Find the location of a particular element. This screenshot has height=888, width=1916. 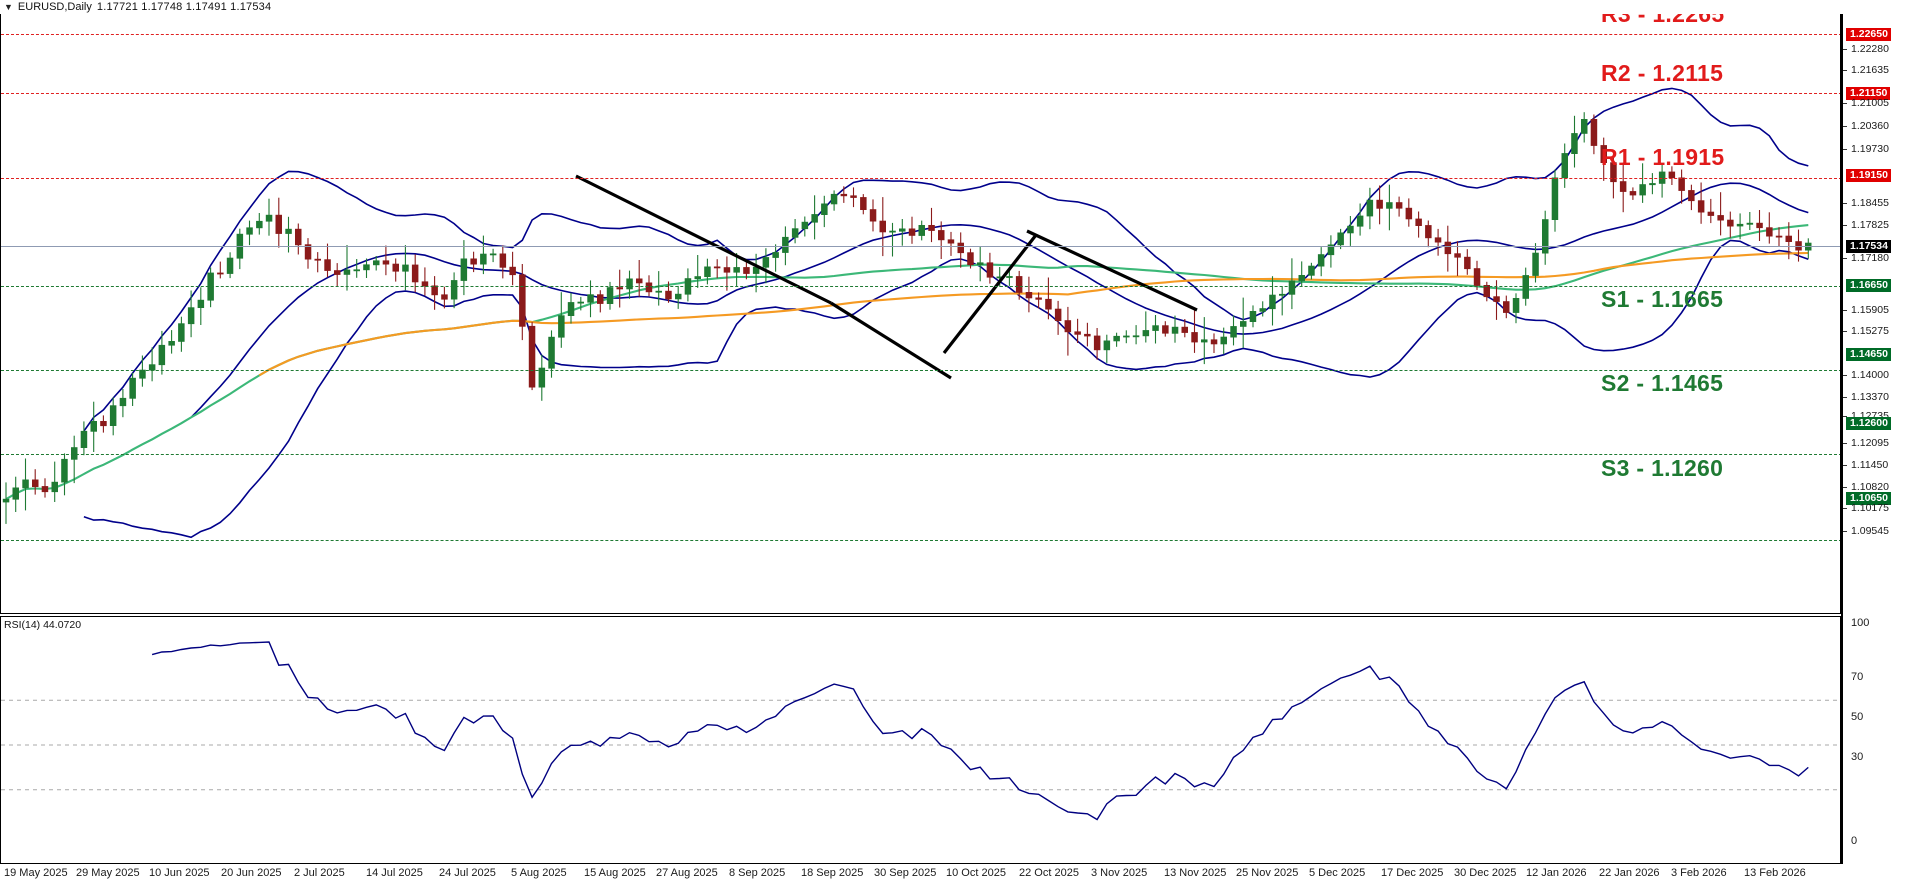

annotation-r2: R2 - 1.2115 is located at coordinates (1662, 73).